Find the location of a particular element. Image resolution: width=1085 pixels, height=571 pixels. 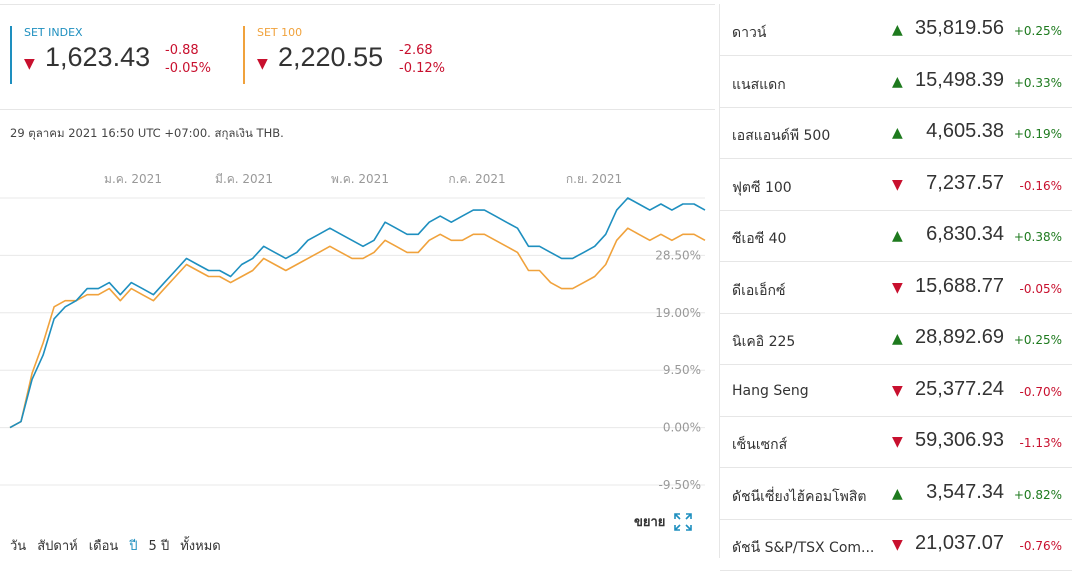

market-value: 15,688.77 is located at coordinates (959, 285).